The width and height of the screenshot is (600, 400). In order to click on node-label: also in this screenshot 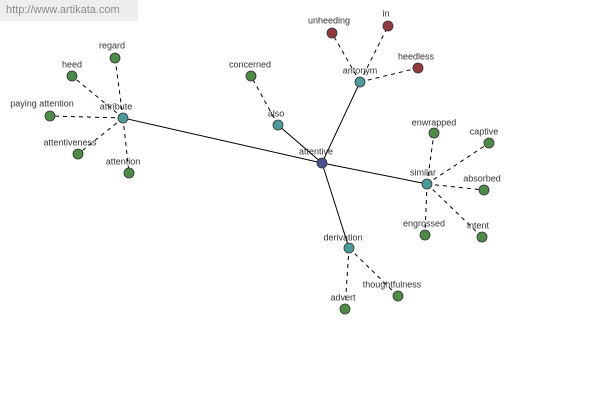, I will do `click(276, 113)`.